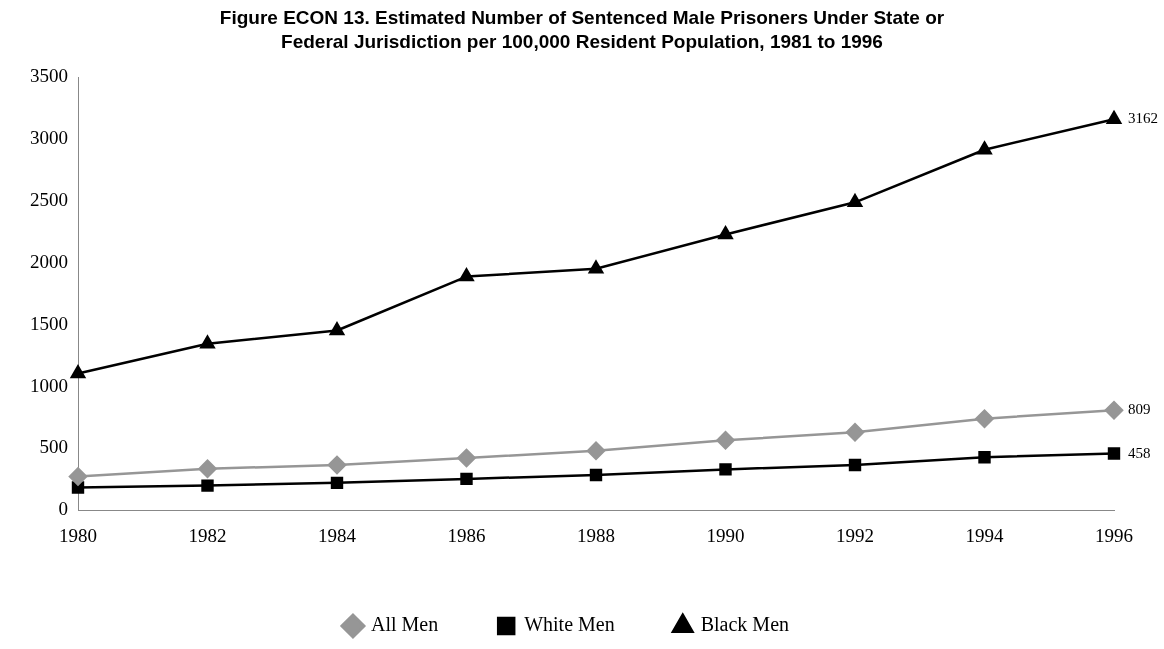 The height and width of the screenshot is (649, 1164). Describe the element at coordinates (569, 624) in the screenshot. I see `legend-label: White Men` at that location.